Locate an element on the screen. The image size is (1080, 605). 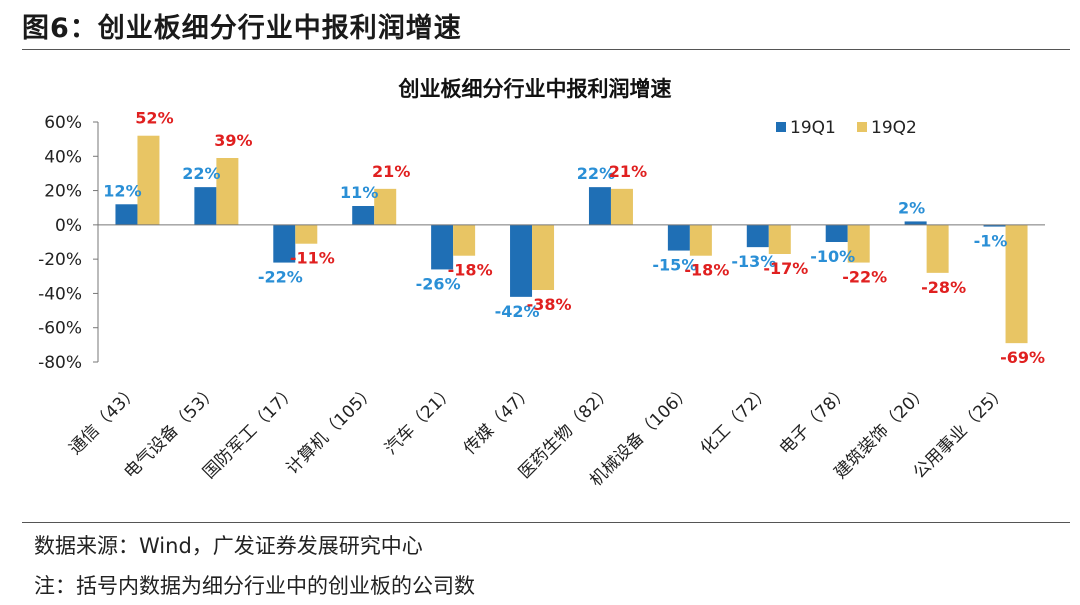
legend-label: 19Q1 is located at coordinates (813, 128).